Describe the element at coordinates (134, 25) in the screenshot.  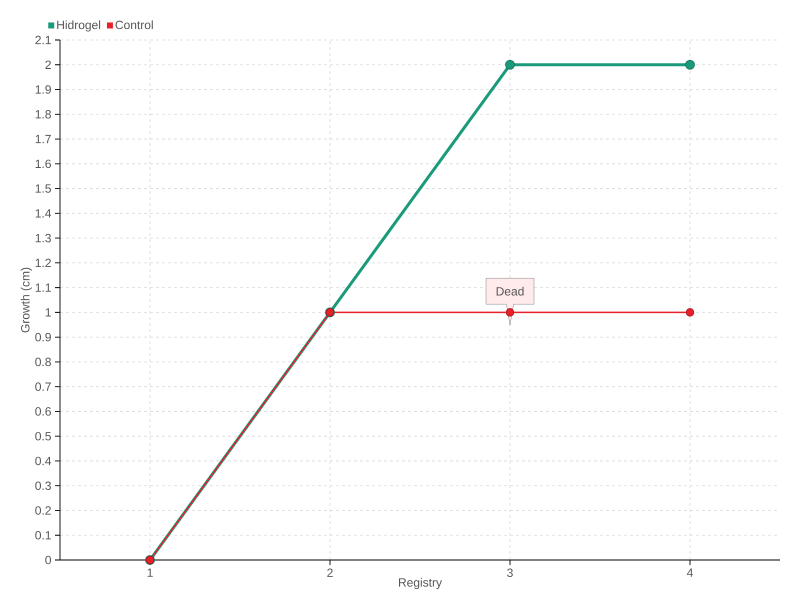
I see `legend-label: Control` at that location.